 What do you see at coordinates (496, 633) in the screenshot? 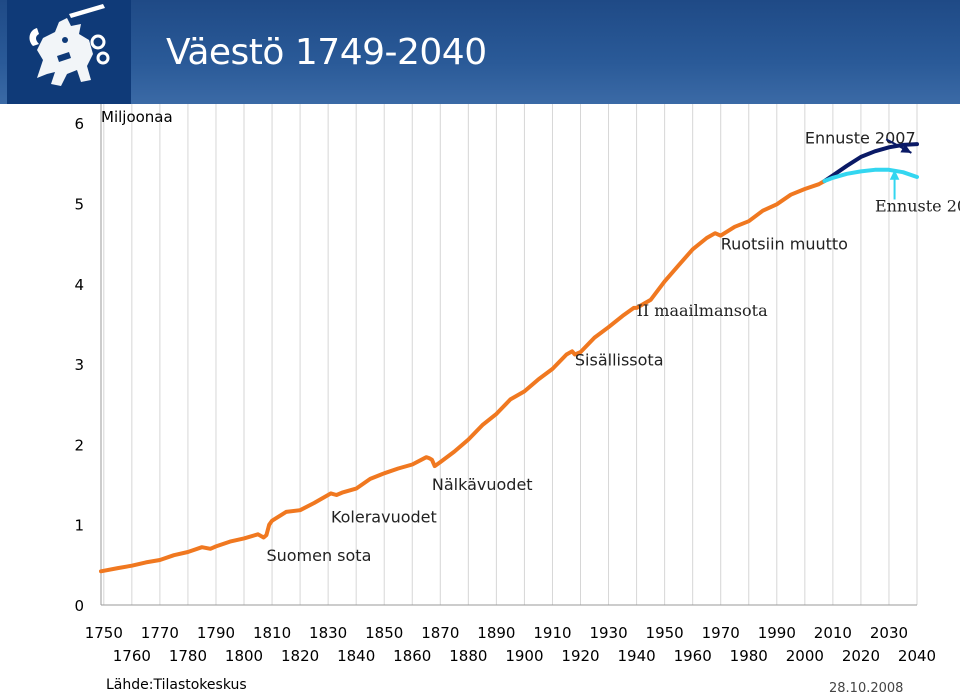
I see `x-tick-label: 1890` at bounding box center [496, 633].